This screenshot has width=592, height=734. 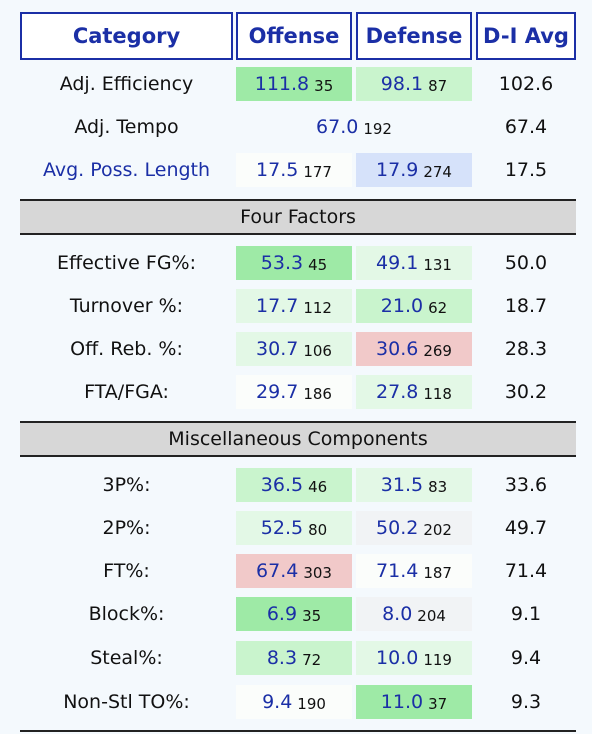 What do you see at coordinates (126, 658) in the screenshot?
I see `row-label: Steal%:` at bounding box center [126, 658].